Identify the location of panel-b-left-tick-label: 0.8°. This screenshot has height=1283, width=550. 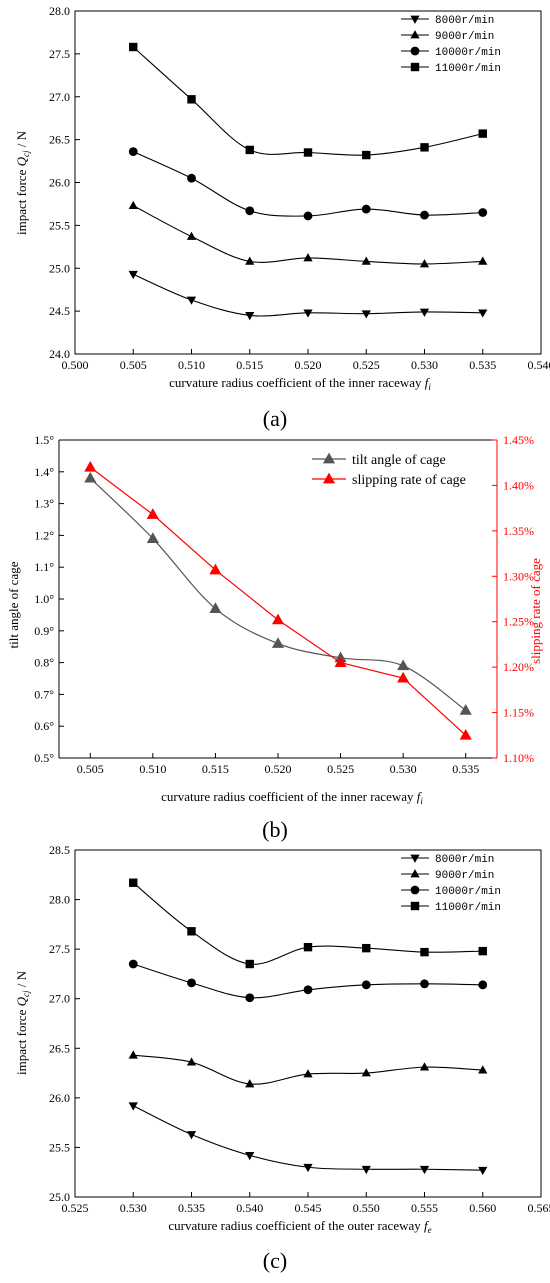
(44, 663).